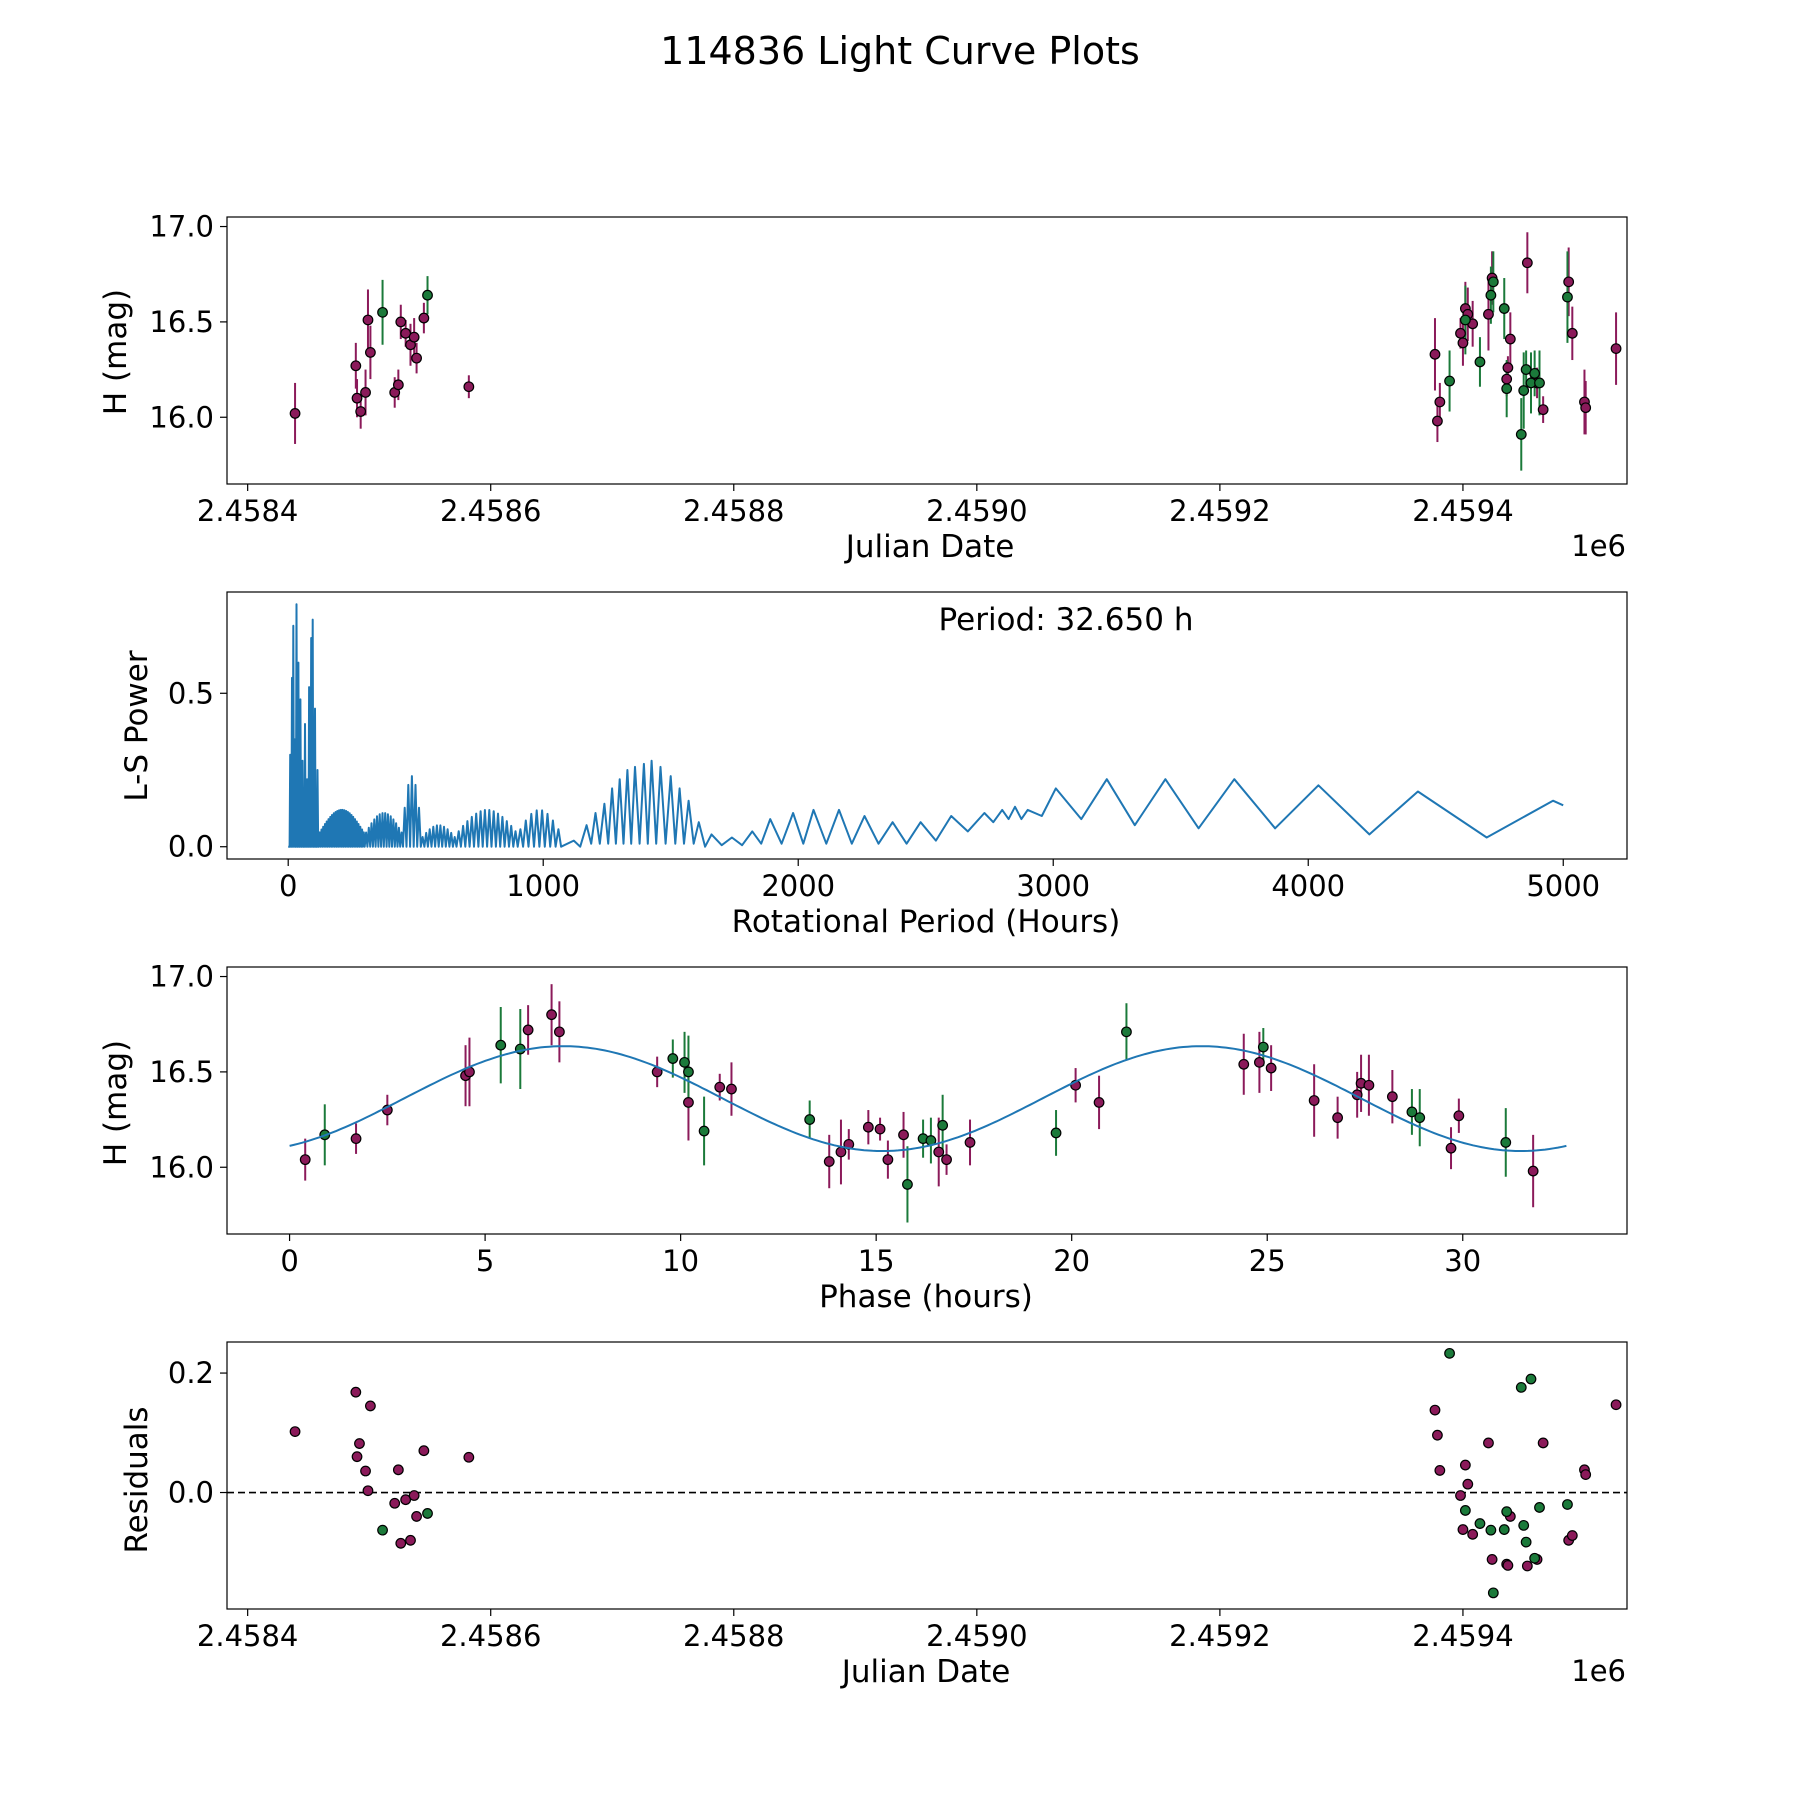 The image size is (1800, 1800). I want to click on residuals-xtick-label: 2.4588, so click(733, 1636).